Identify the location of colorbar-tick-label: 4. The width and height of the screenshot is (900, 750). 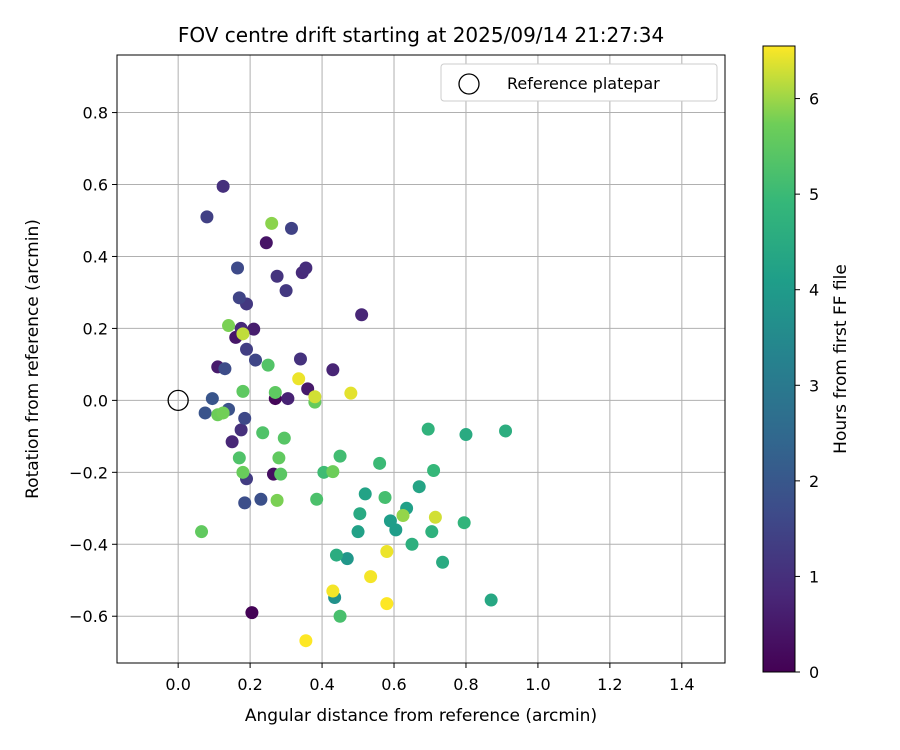
(814, 290).